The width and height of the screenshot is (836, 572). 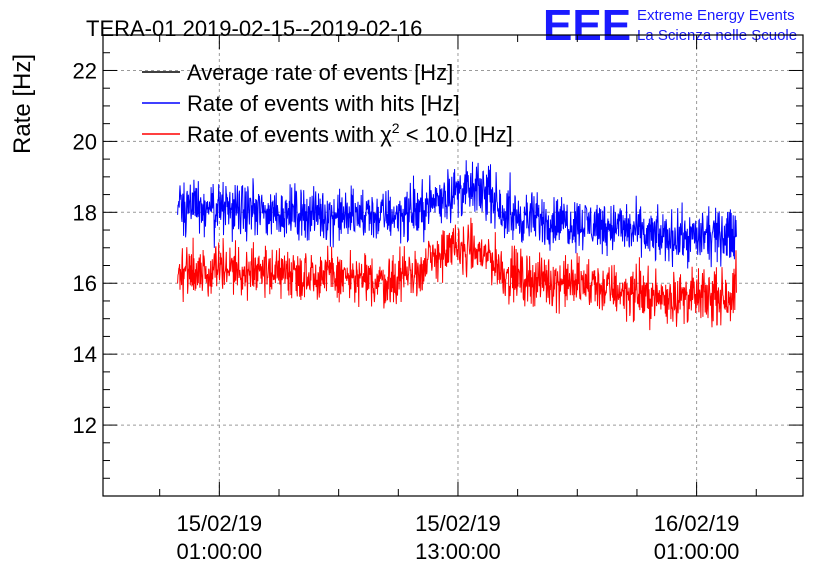 What do you see at coordinates (350, 133) in the screenshot?
I see `legend-label-chi2: Rate of events with χ2 < 10.0 [Hz]` at bounding box center [350, 133].